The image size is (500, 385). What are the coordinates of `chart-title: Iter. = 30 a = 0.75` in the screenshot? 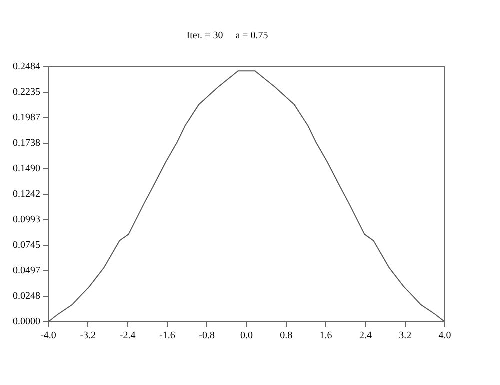 It's located at (227, 36).